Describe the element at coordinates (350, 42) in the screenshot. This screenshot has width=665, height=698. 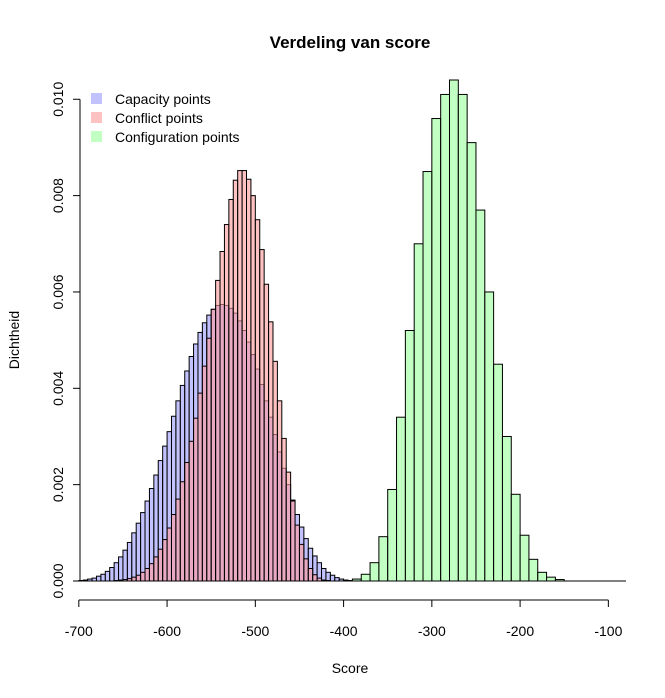
I see `chart-title: Verdeling van score` at that location.